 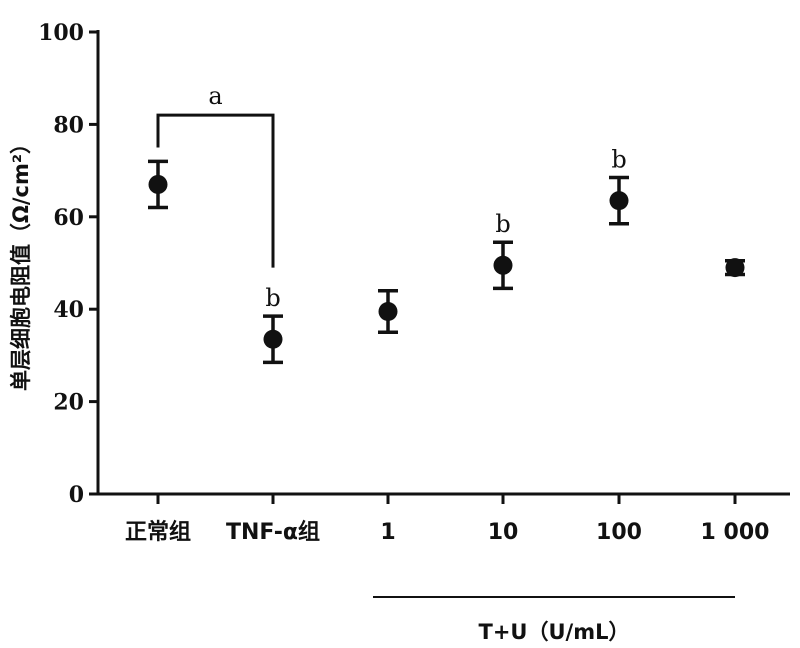 What do you see at coordinates (735, 532) in the screenshot?
I see `x-tick-label: 1 000` at bounding box center [735, 532].